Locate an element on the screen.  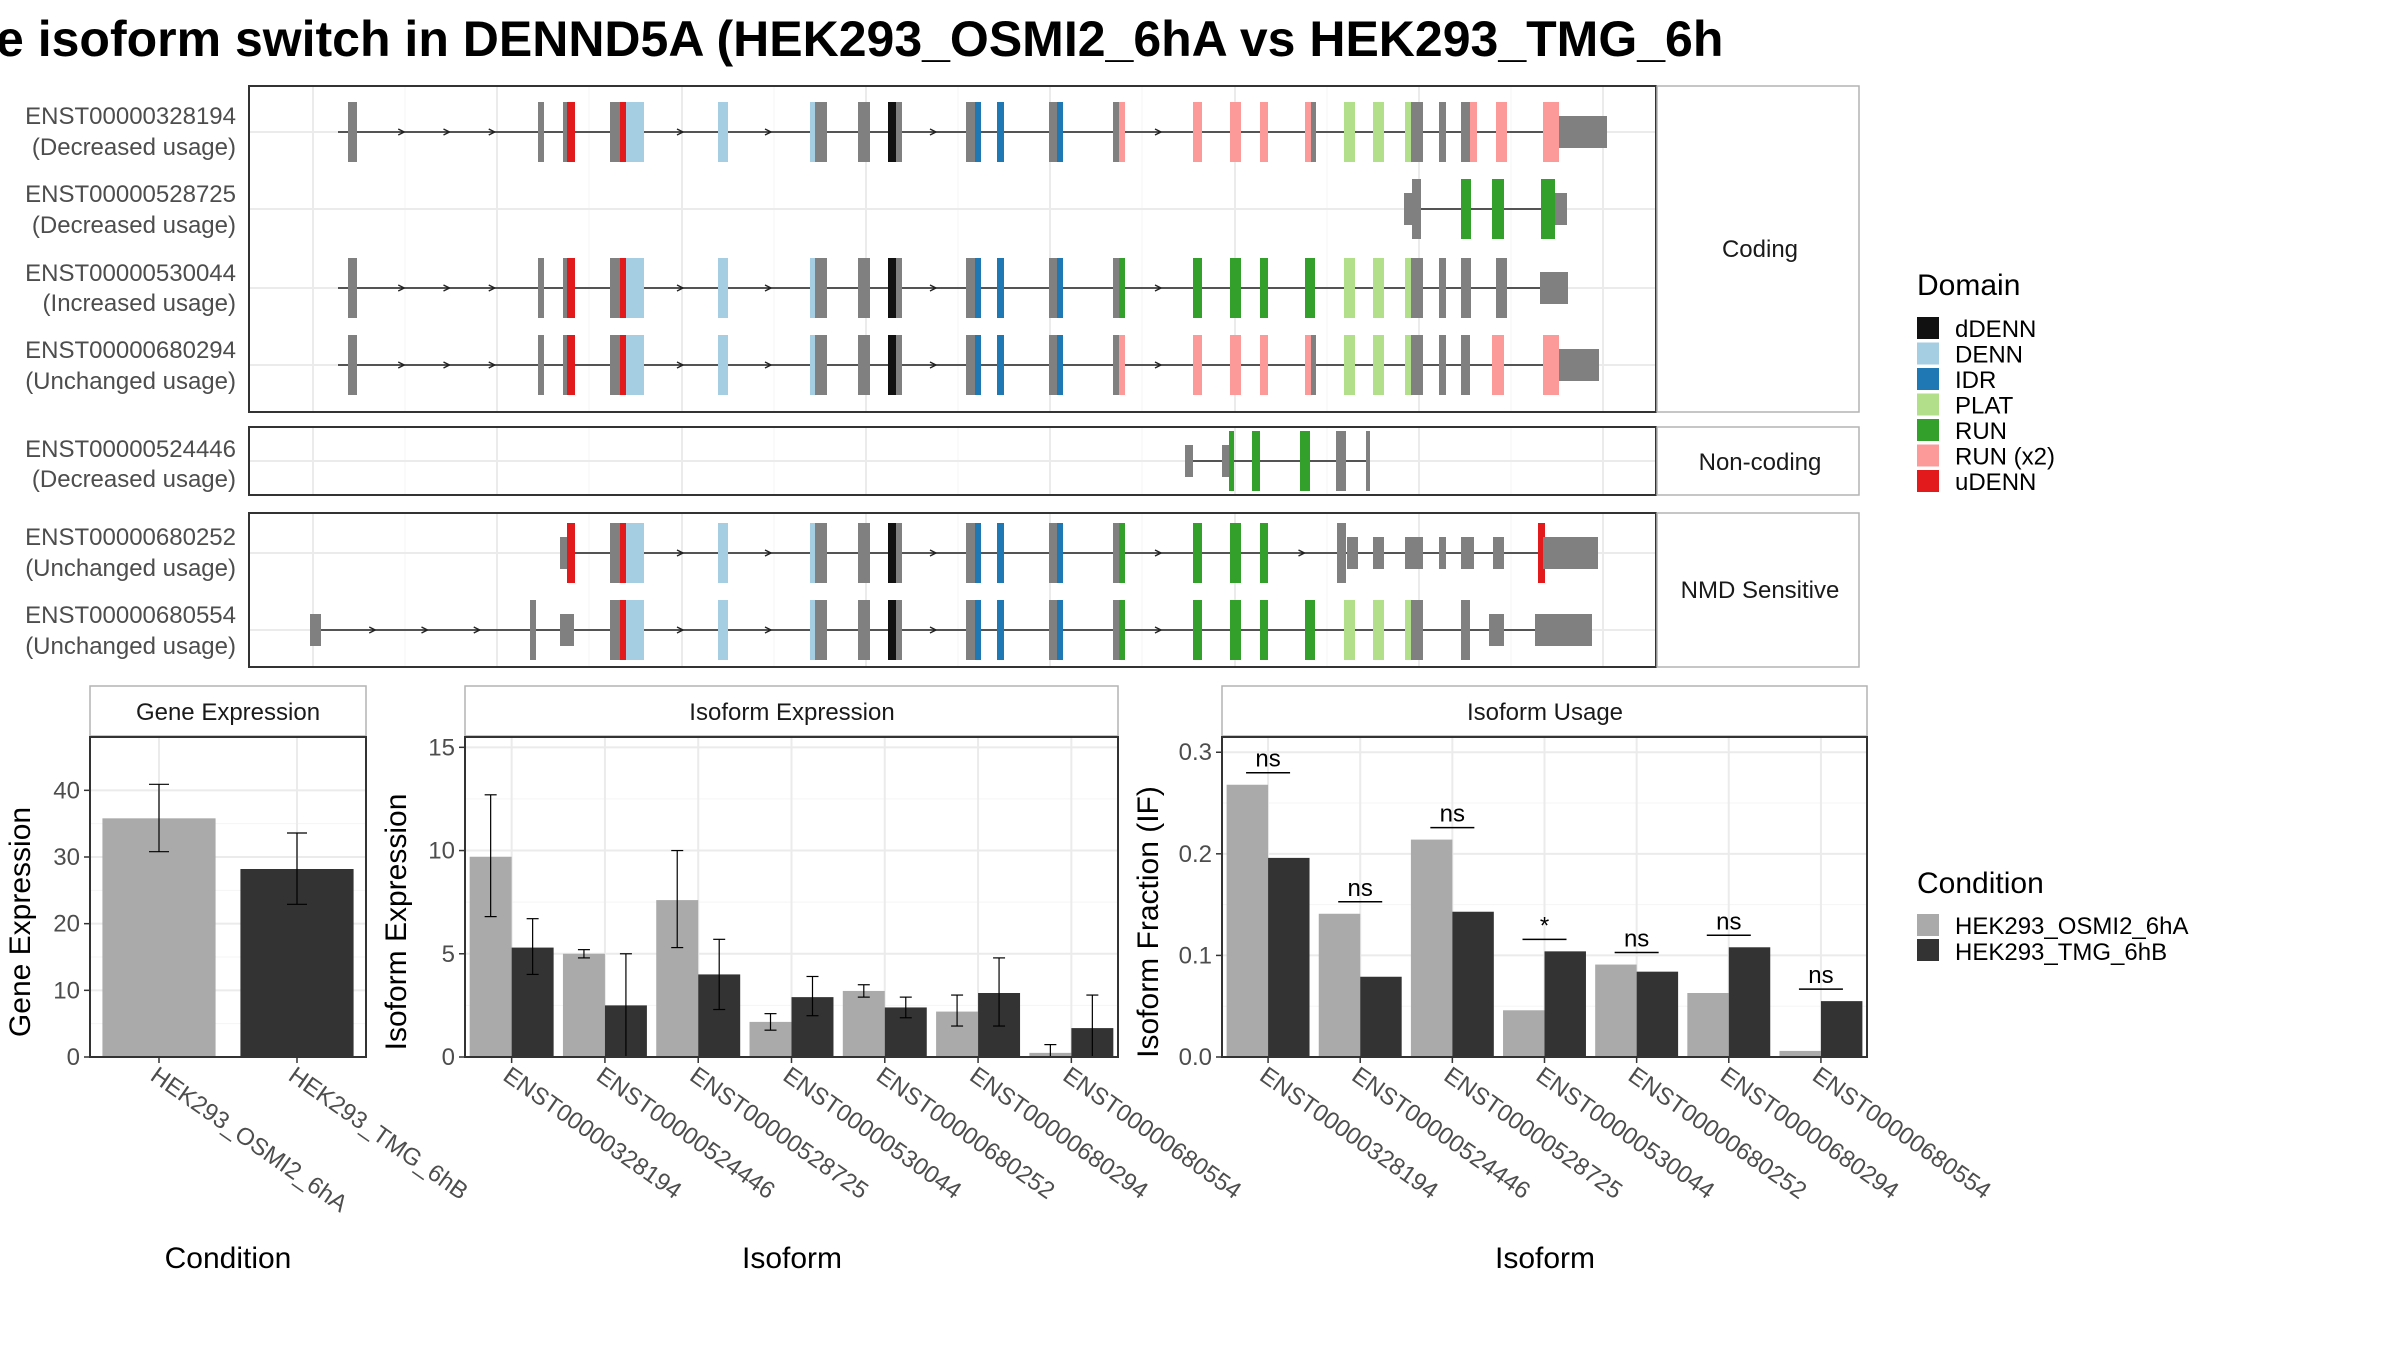
legend-swatch-ddenn is located at coordinates (1928, 328).